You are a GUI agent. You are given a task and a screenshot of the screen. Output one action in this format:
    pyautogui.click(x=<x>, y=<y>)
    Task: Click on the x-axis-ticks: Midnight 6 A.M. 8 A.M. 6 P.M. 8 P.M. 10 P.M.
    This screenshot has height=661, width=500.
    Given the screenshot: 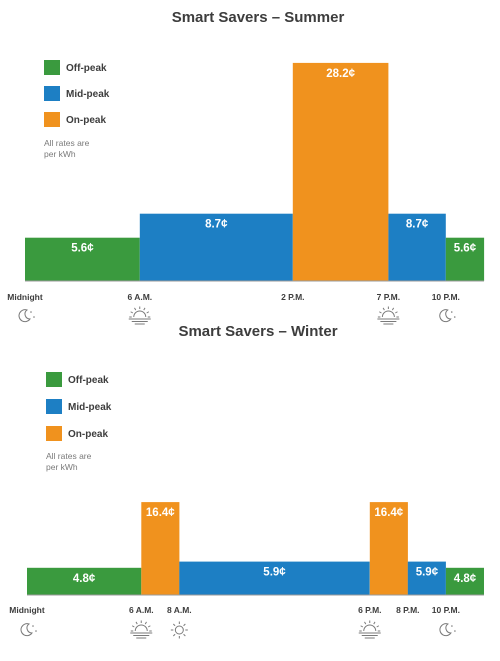 What is the action you would take?
    pyautogui.click(x=234, y=622)
    